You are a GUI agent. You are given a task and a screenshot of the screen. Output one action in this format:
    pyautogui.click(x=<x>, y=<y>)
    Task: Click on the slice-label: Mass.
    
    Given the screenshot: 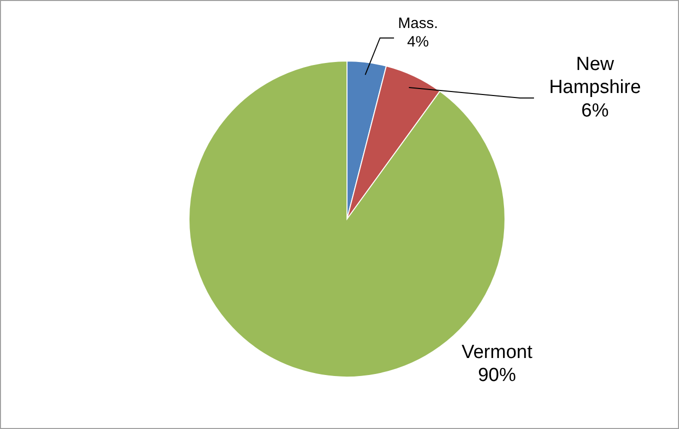 What is the action you would take?
    pyautogui.click(x=418, y=23)
    